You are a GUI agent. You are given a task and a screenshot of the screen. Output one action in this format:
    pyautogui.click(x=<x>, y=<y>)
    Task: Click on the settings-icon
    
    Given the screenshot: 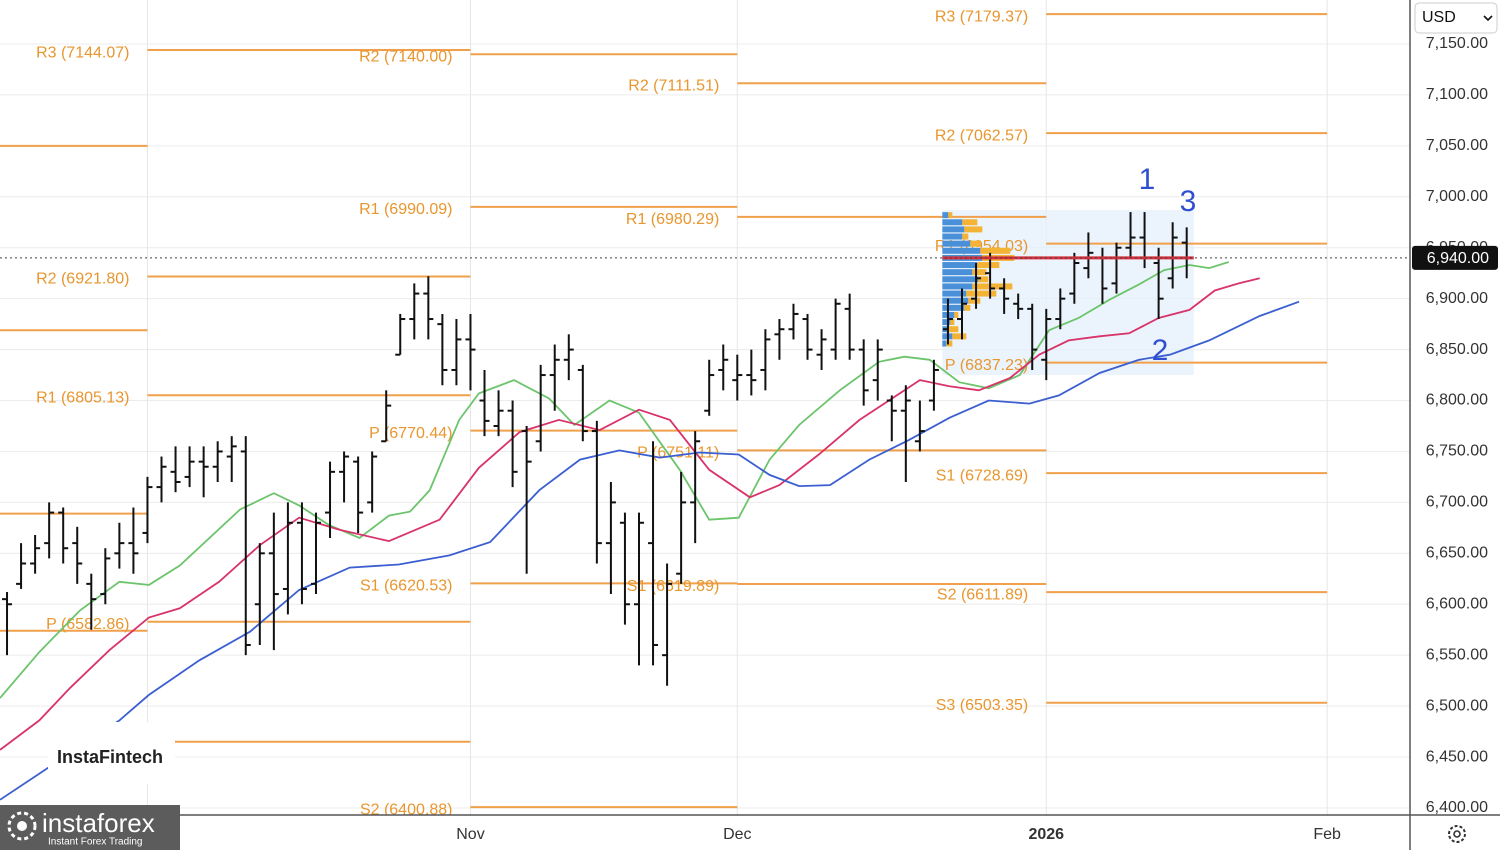 What is the action you would take?
    pyautogui.click(x=1457, y=834)
    